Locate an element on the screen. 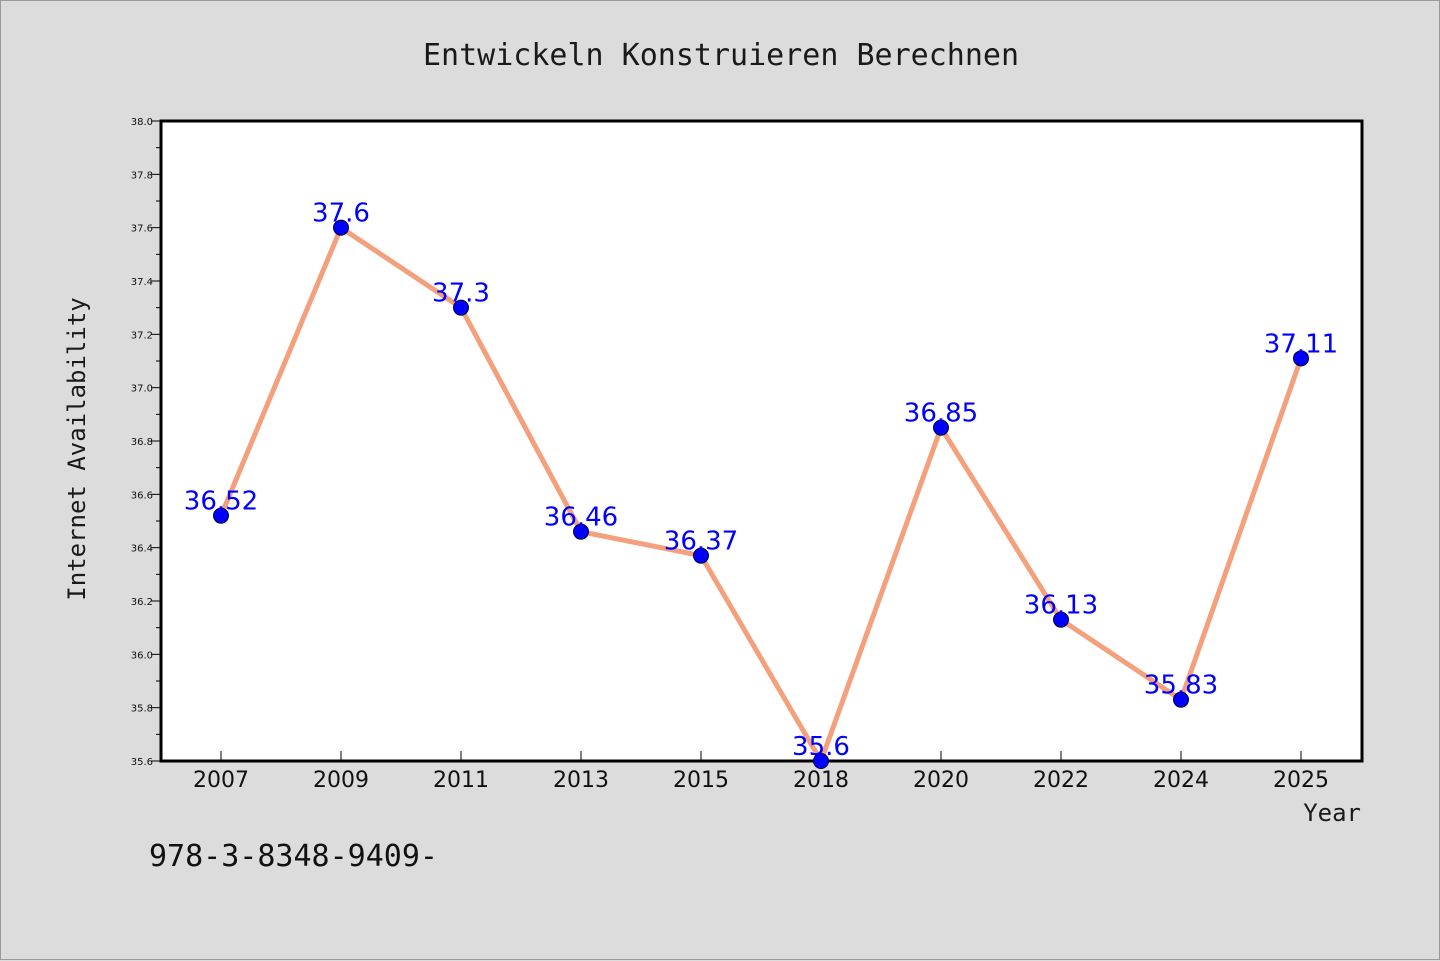 This screenshot has width=1440, height=961. y-tick-label: 36.0 is located at coordinates (142, 655).